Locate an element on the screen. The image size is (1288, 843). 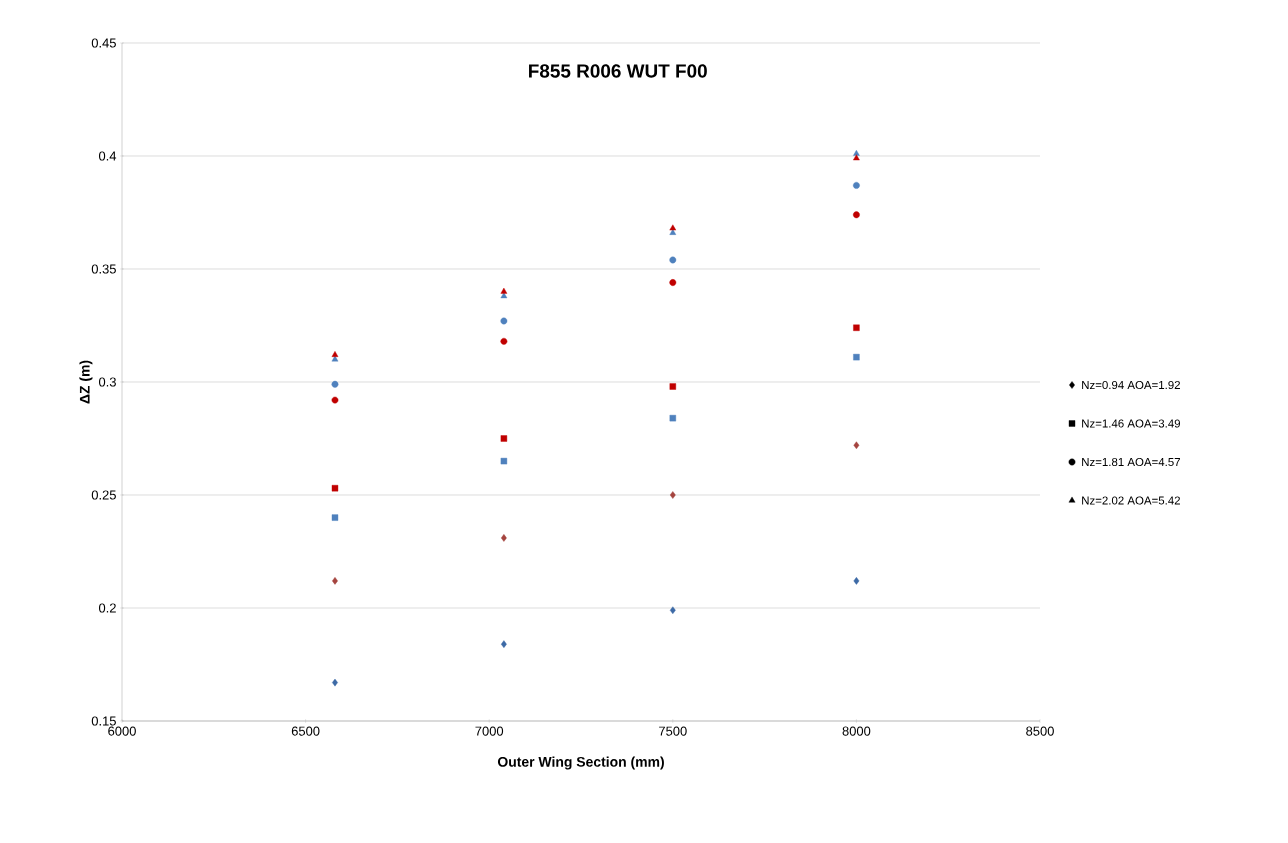
y-tick-label: 0.15 is located at coordinates (103, 721).